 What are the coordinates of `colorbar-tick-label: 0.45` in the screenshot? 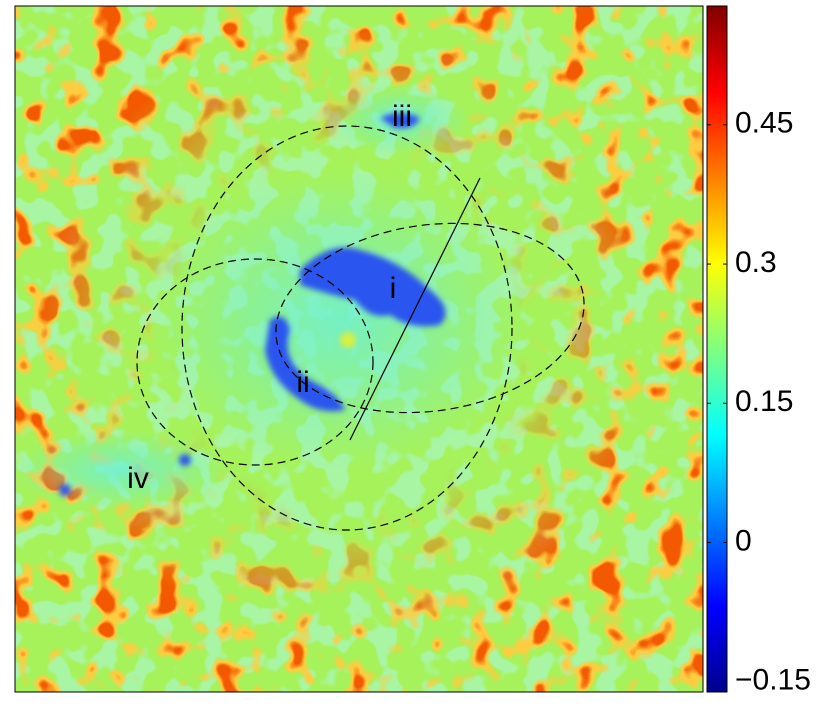 It's located at (764, 123).